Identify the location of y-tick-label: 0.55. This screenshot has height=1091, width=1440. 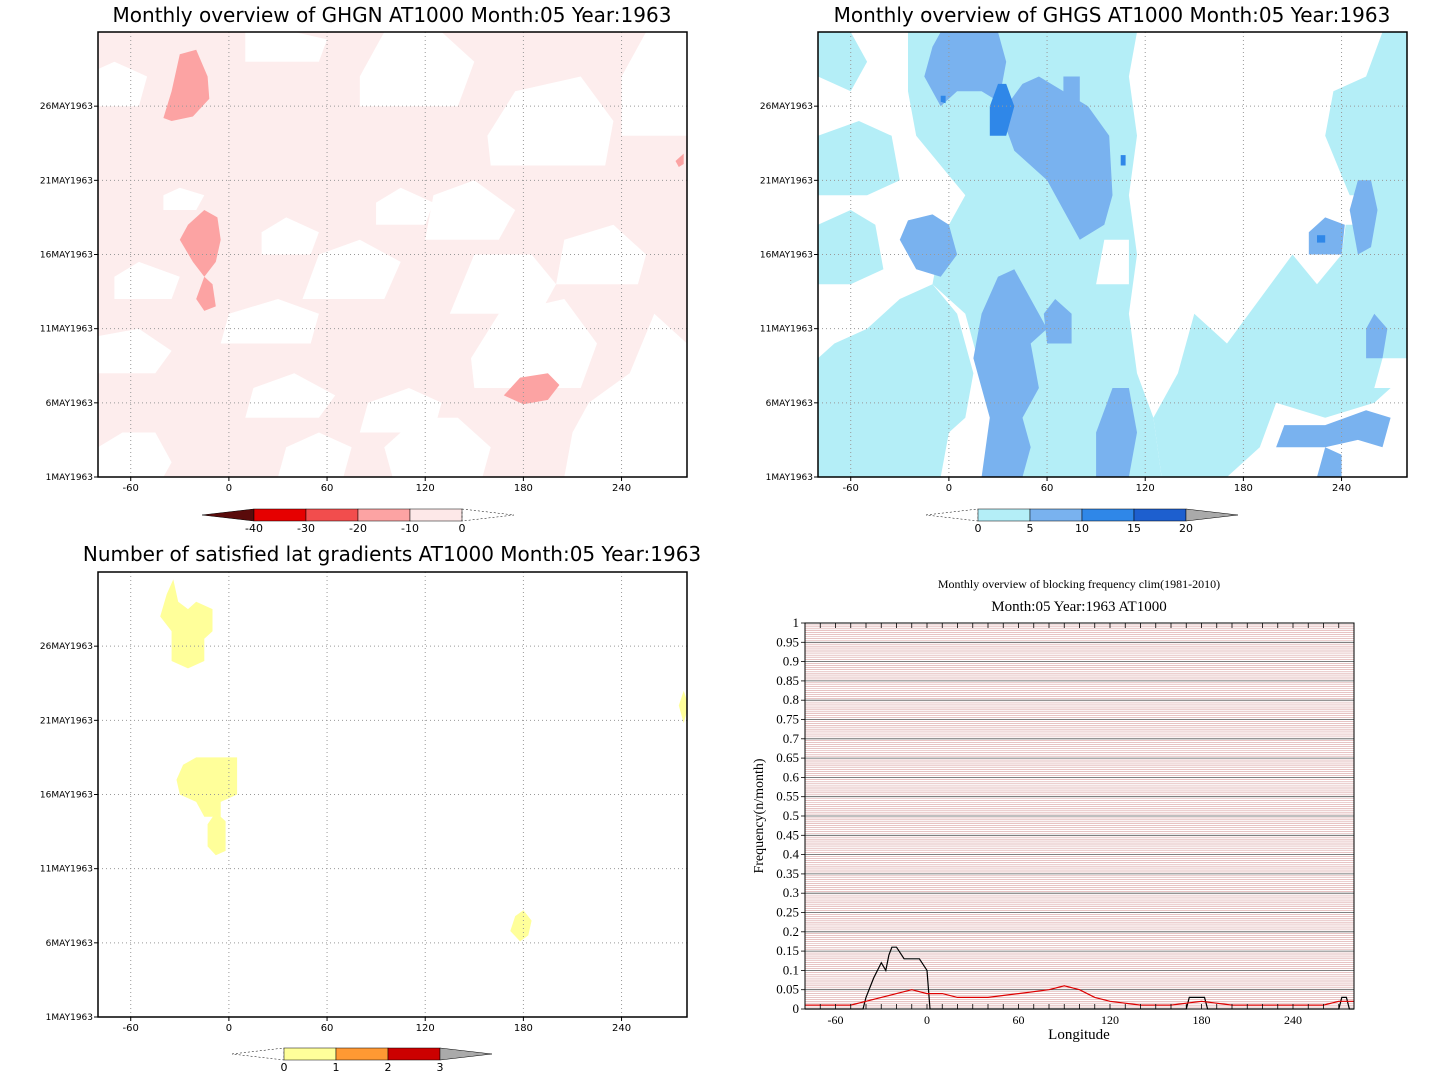
(787, 796).